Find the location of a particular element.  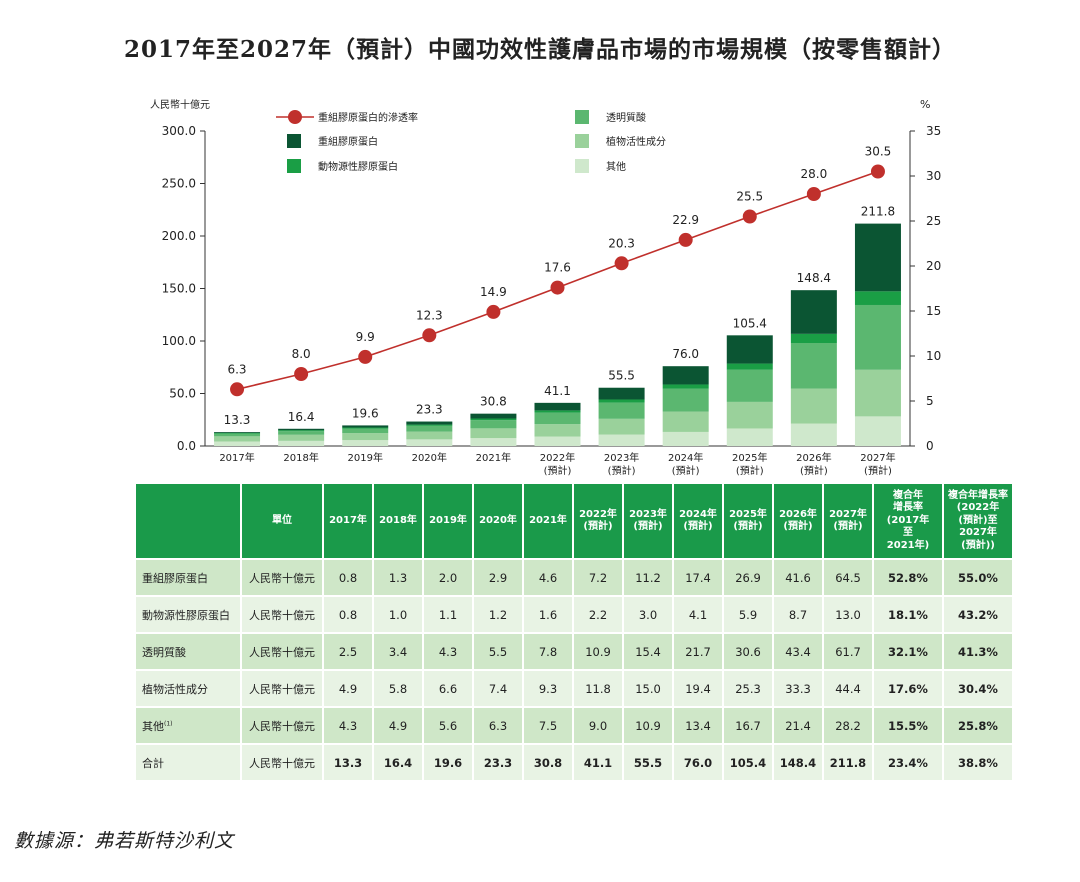

value-cell: 7.2 is located at coordinates (598, 577).